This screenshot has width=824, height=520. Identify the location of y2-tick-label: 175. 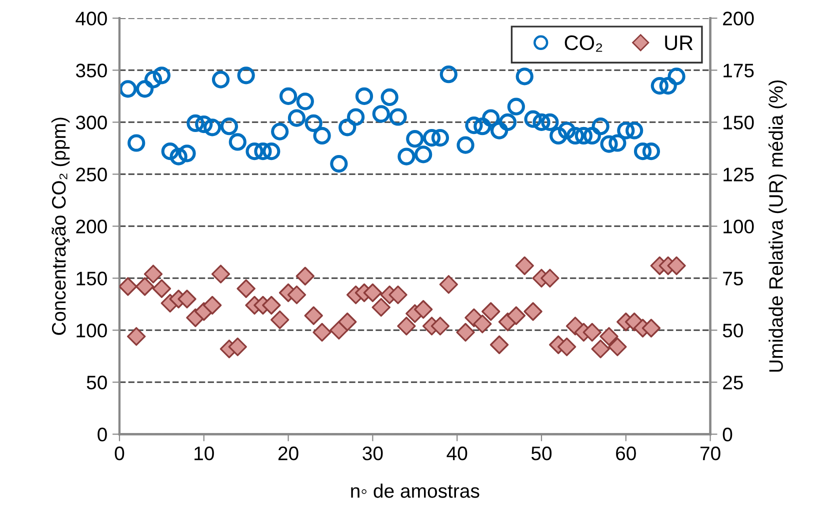
(739, 71).